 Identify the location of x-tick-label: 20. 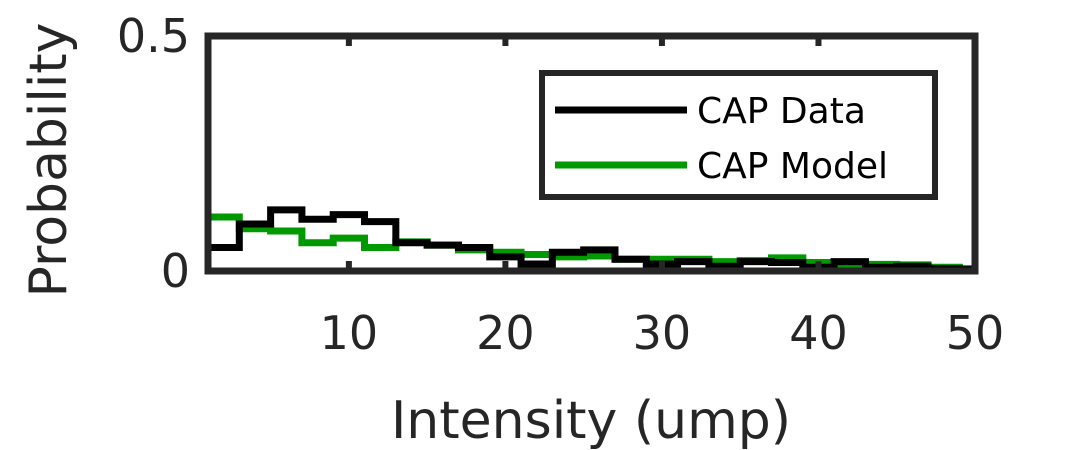
(505, 333).